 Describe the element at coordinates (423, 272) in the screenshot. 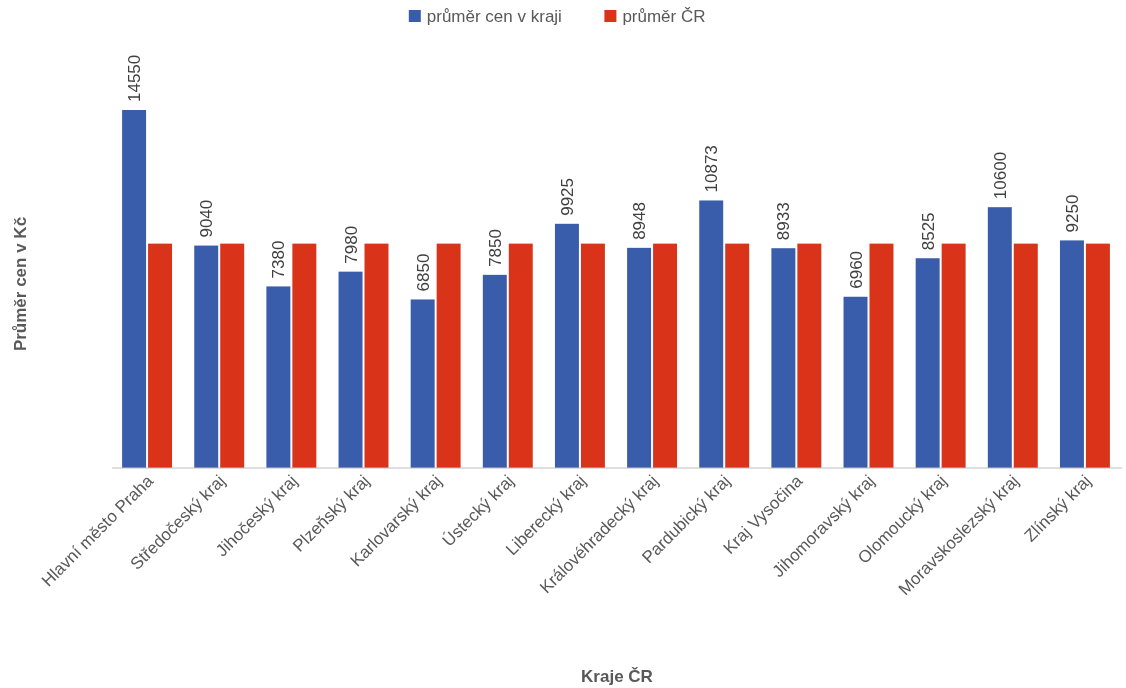

I see `data-label: 6850` at that location.